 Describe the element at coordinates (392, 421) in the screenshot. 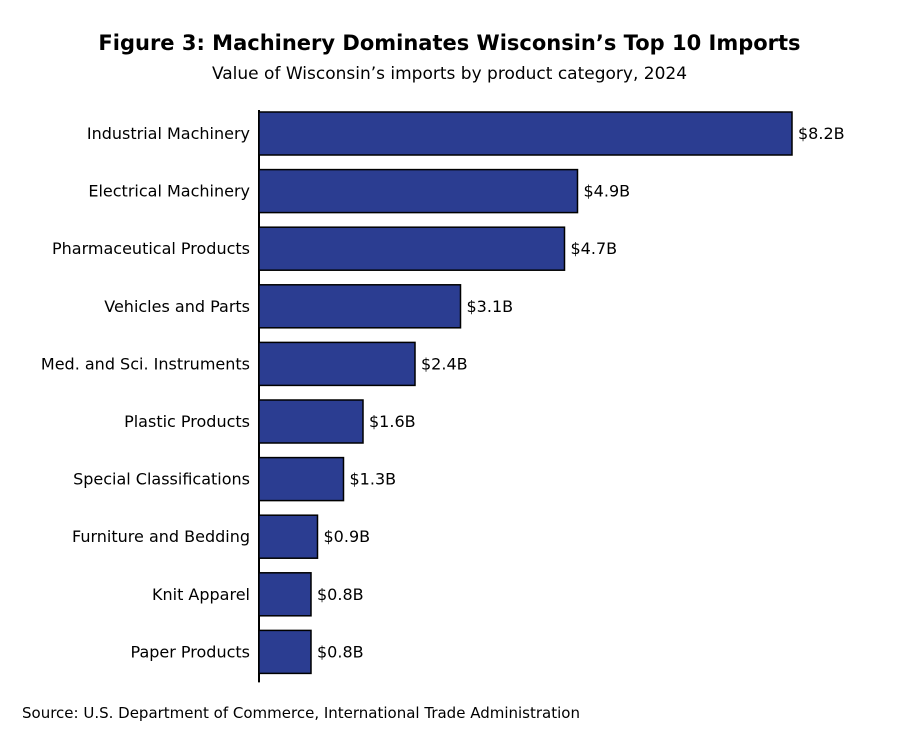

I see `data-label: $1.6B` at that location.